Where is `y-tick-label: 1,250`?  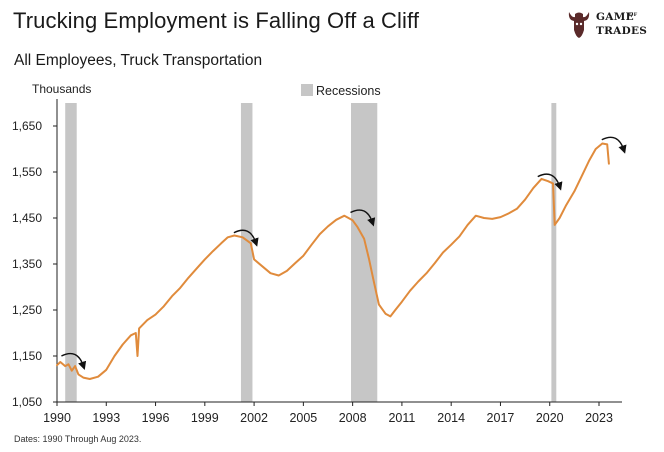
y-tick-label: 1,250 is located at coordinates (27, 310).